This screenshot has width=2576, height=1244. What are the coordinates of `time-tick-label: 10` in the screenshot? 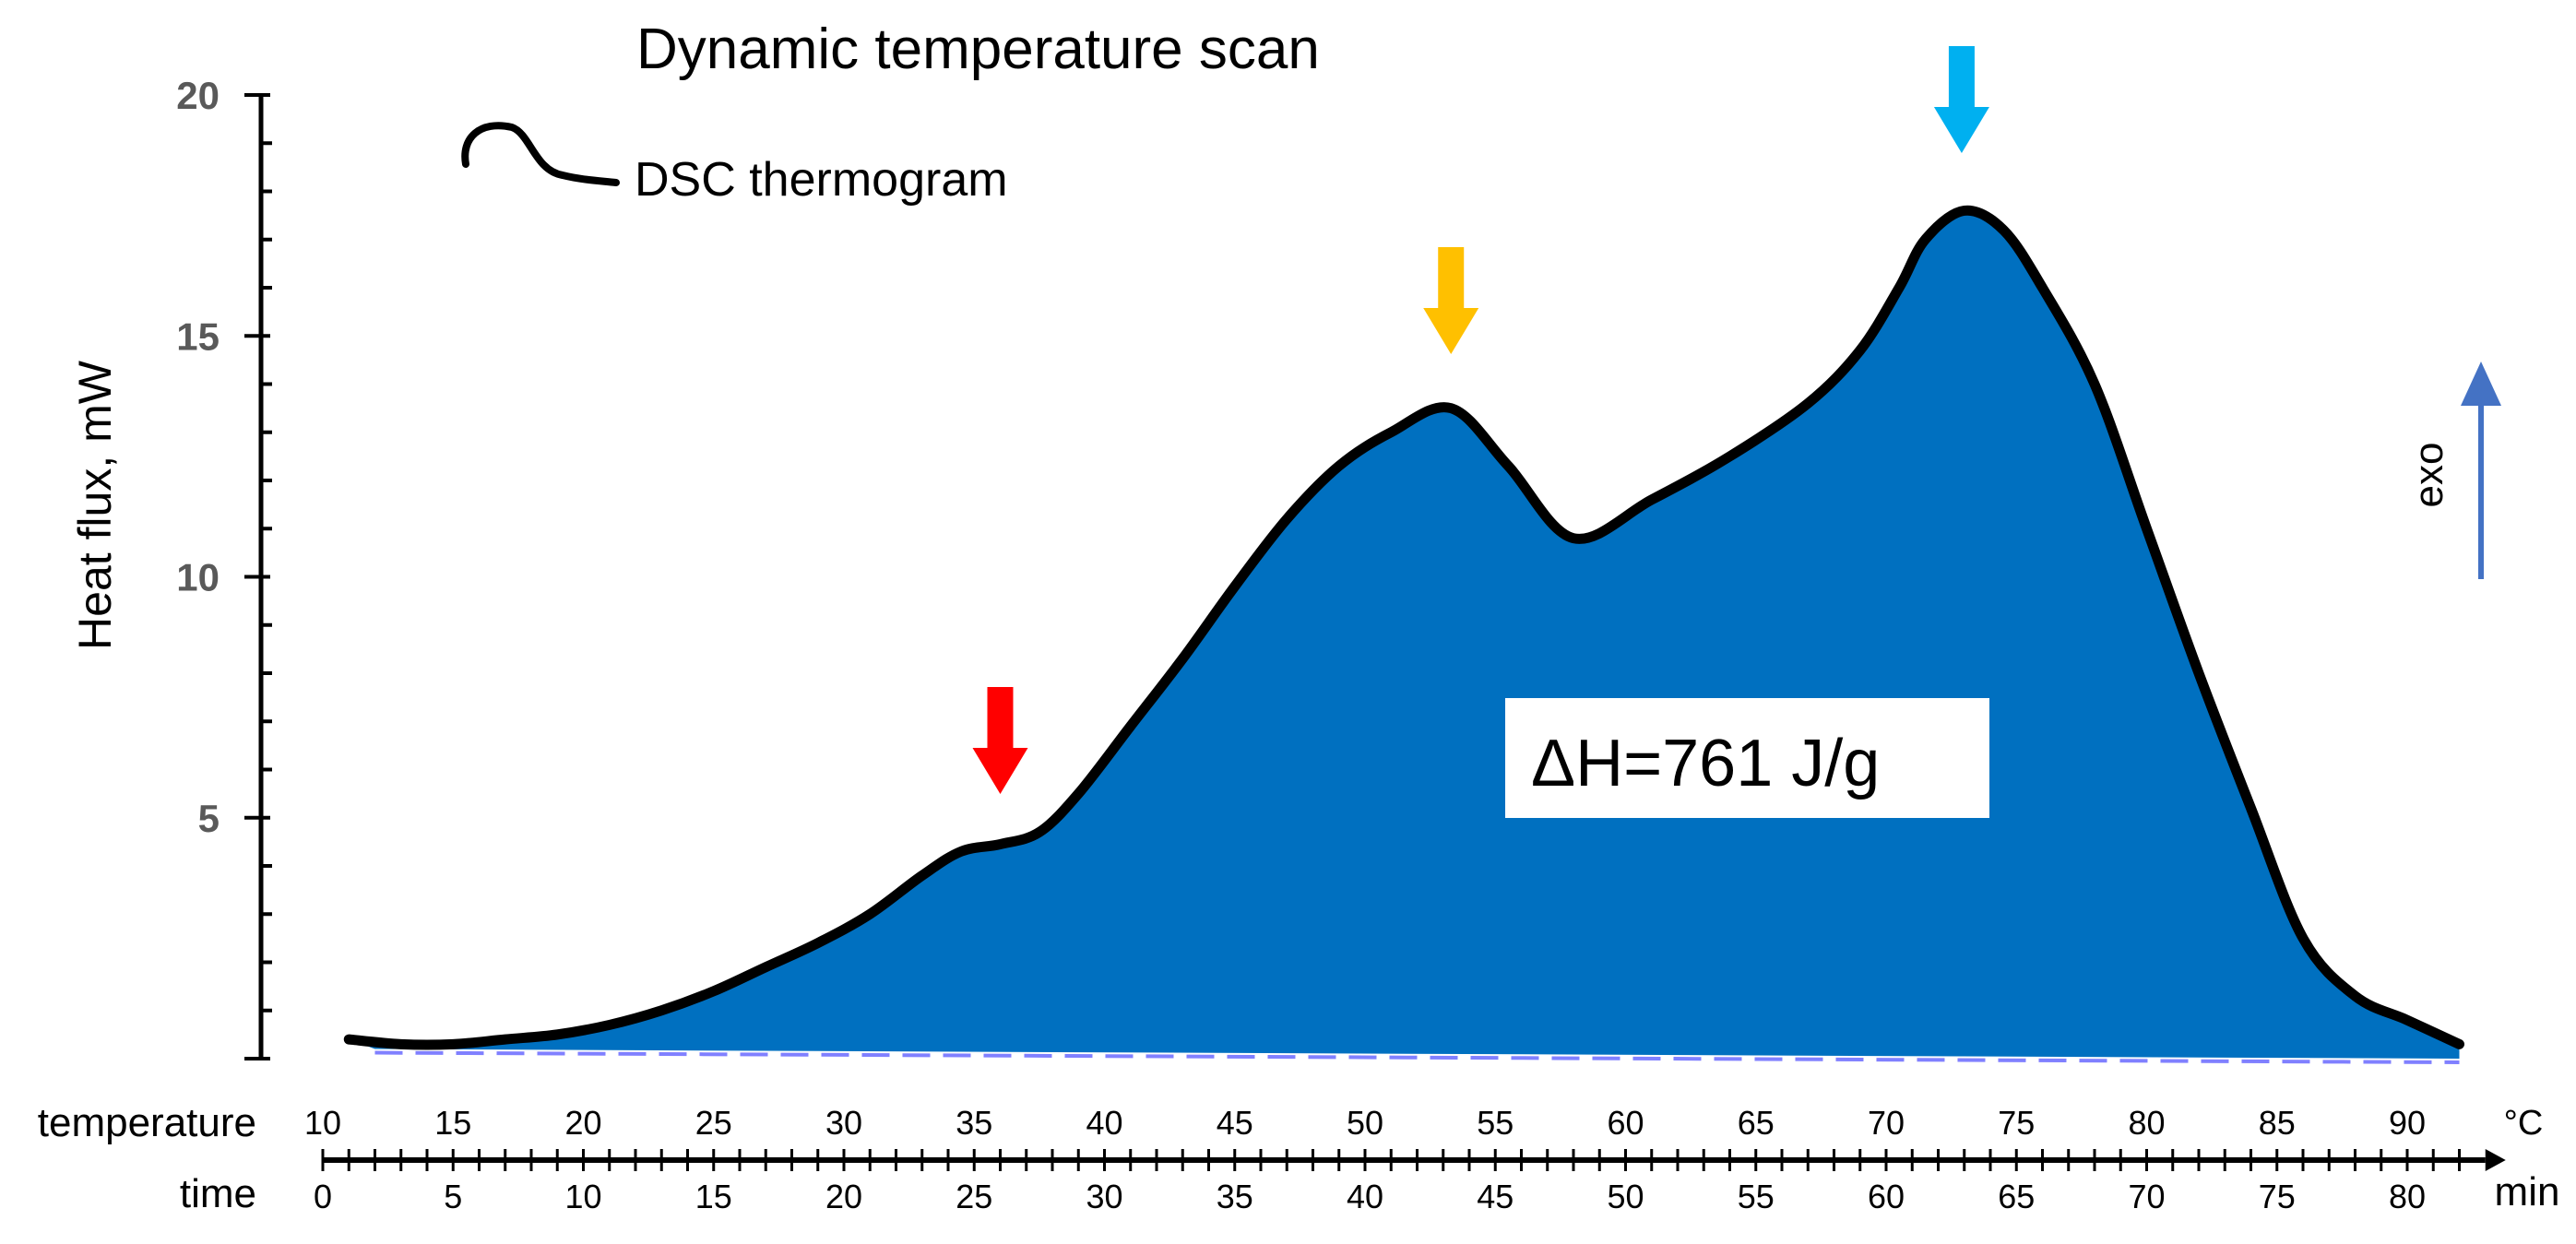 It's located at (582, 1196).